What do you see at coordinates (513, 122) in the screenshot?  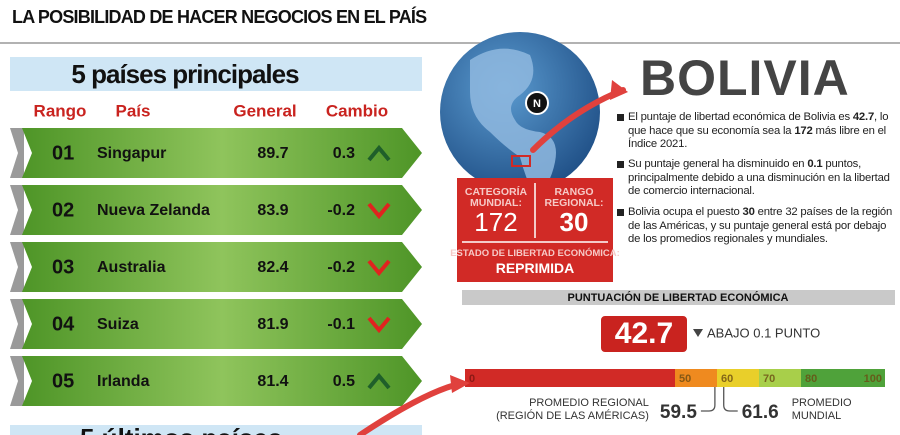 I see `globe-land` at bounding box center [513, 122].